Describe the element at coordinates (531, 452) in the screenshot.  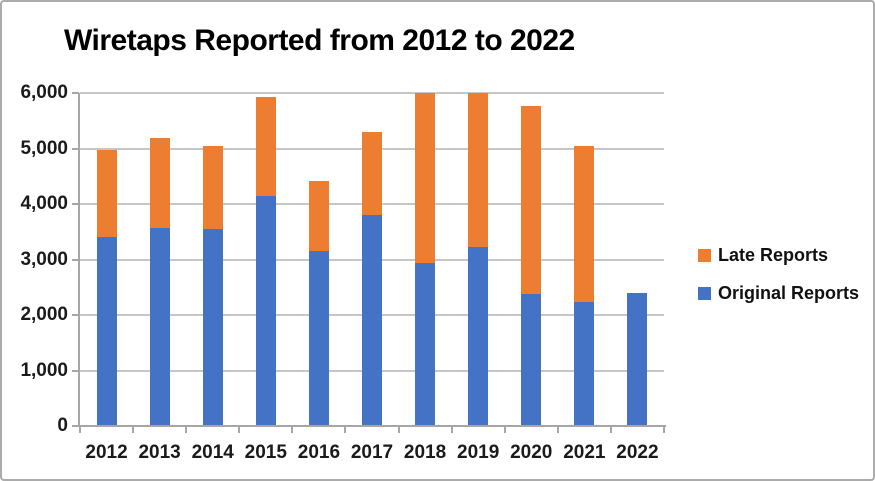
I see `x-axis-label-2020: 2020` at that location.